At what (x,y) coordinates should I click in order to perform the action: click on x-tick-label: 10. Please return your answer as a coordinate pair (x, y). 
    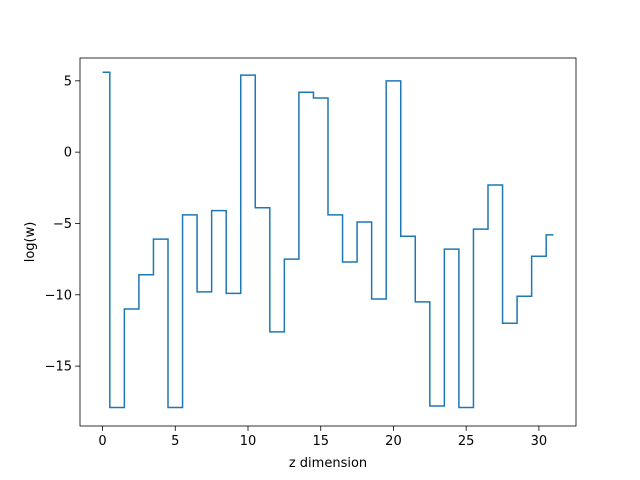
    Looking at the image, I should click on (248, 441).